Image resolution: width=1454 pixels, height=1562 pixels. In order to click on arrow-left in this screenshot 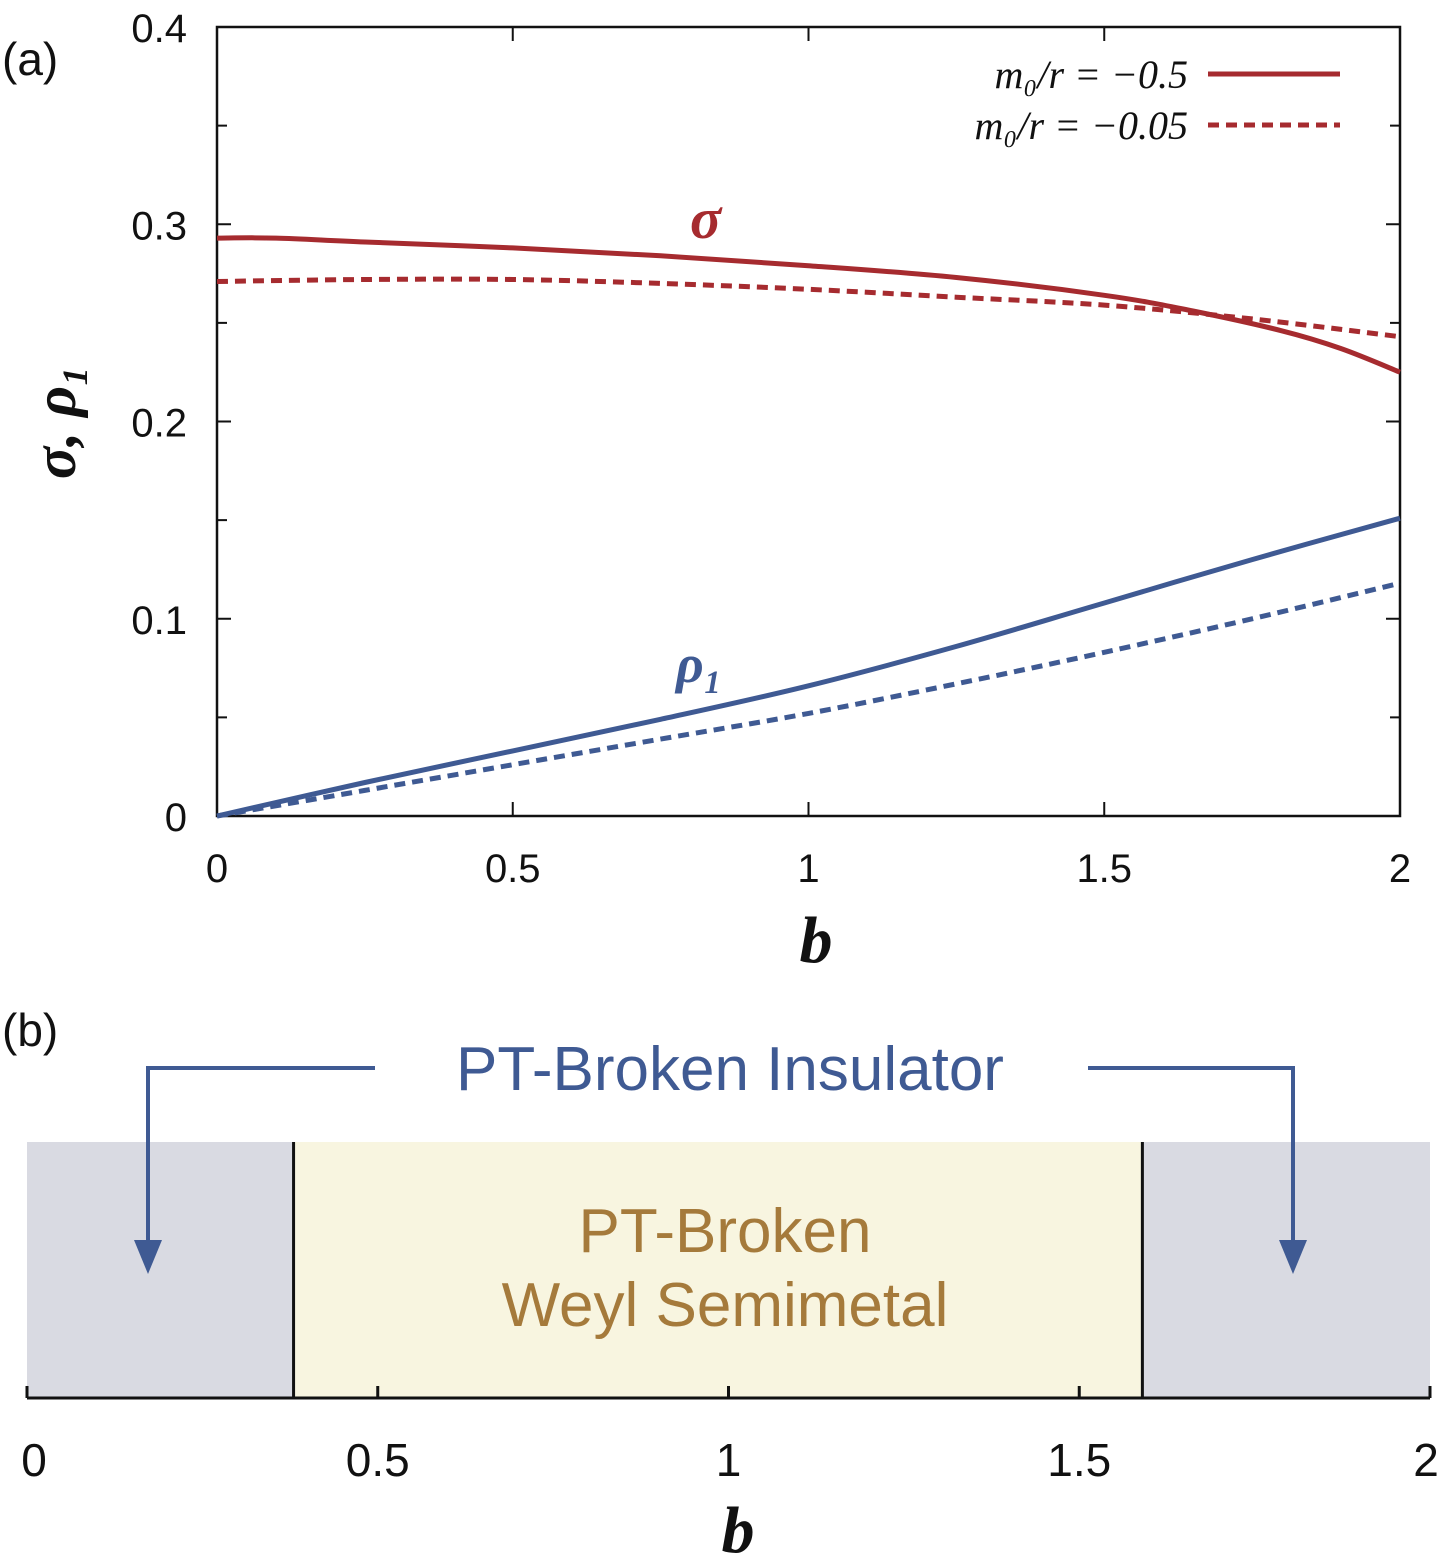, I will do `click(254, 1170)`.